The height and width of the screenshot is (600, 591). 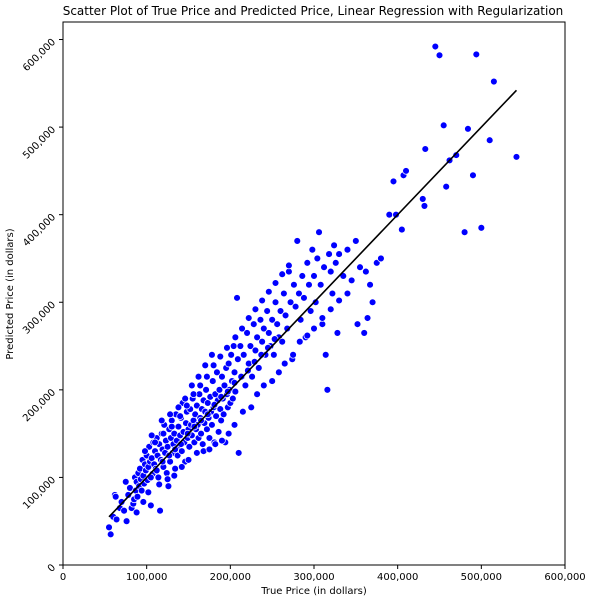 I want to click on y-tick-label: 300,000, so click(x=39, y=318).